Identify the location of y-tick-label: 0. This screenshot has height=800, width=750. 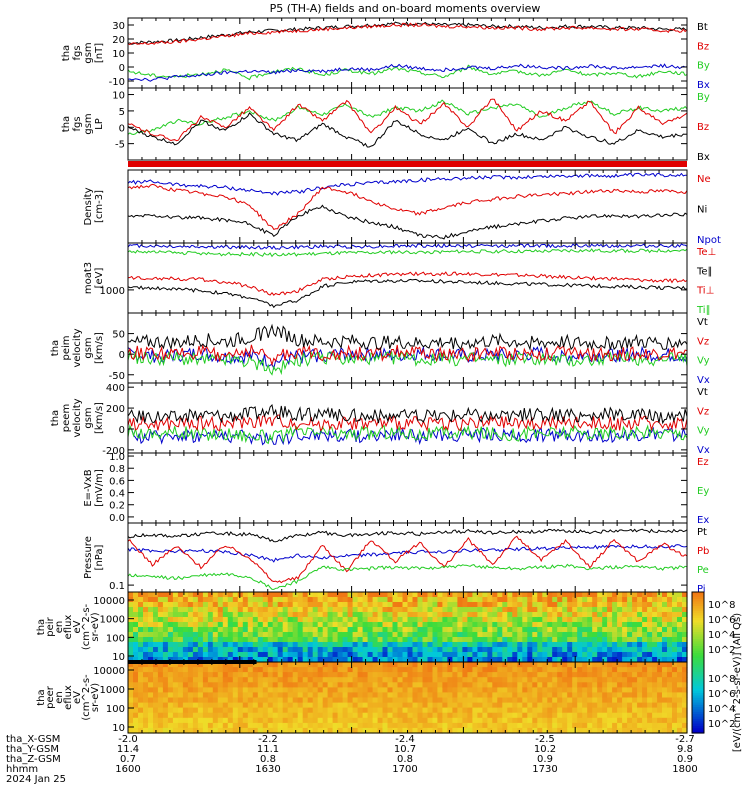
(122, 128).